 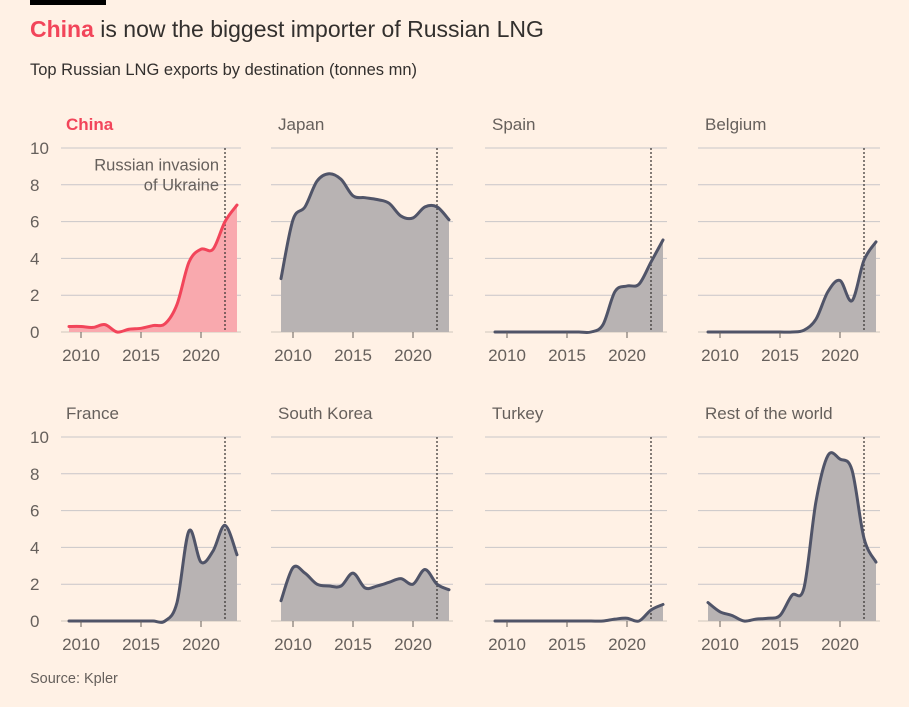 I want to click on brand-bar, so click(x=68, y=2).